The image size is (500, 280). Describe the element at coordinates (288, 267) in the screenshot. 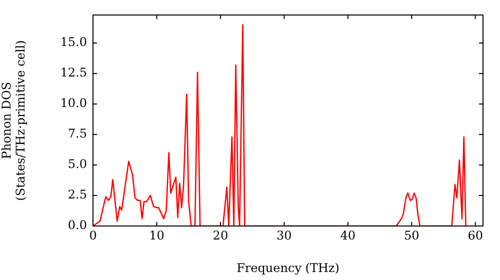

I see `x-axis-title: Frequency (THz)` at that location.